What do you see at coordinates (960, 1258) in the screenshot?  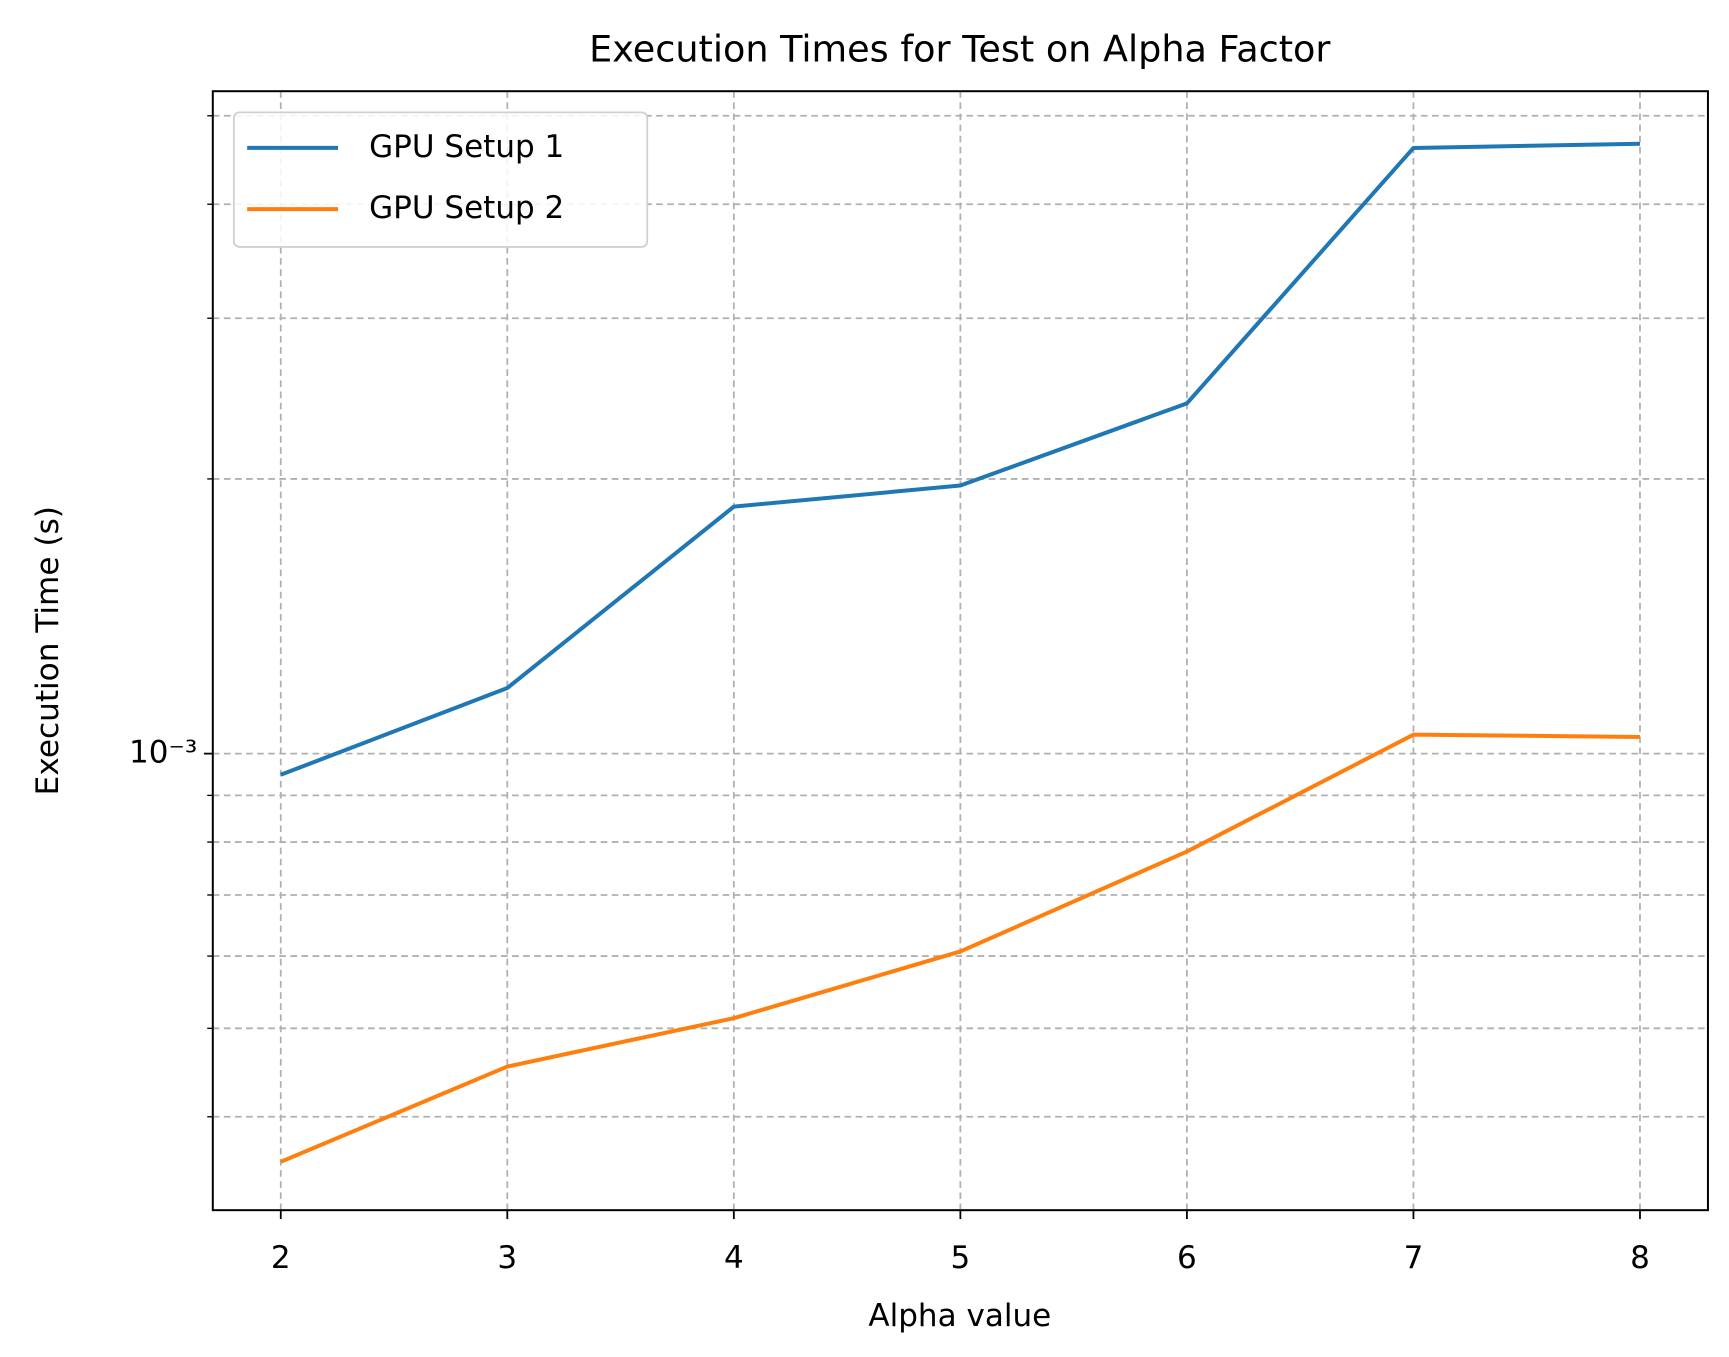 I see `x-tick-label: 5` at bounding box center [960, 1258].